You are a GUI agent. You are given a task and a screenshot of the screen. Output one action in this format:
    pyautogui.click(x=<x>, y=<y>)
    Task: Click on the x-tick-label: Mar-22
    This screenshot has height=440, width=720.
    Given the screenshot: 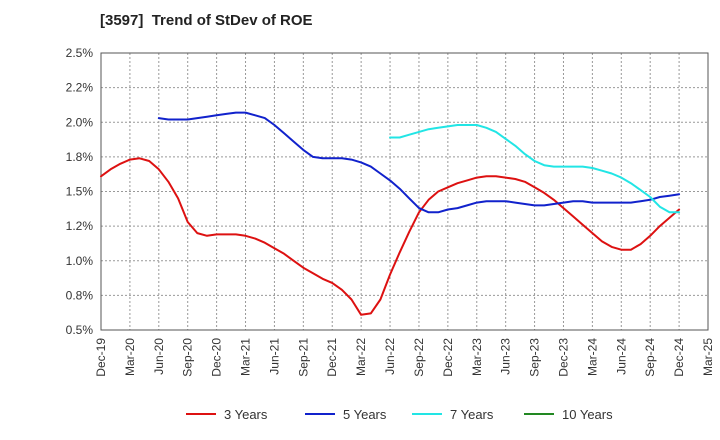 What is the action you would take?
    pyautogui.click(x=361, y=357)
    